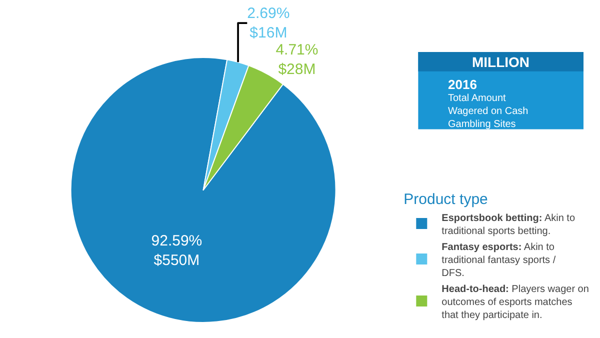 The height and width of the screenshot is (338, 600). I want to click on legend-label: Fantasy esports: Akin to traditional fantasy sports / DFS., so click(499, 260).